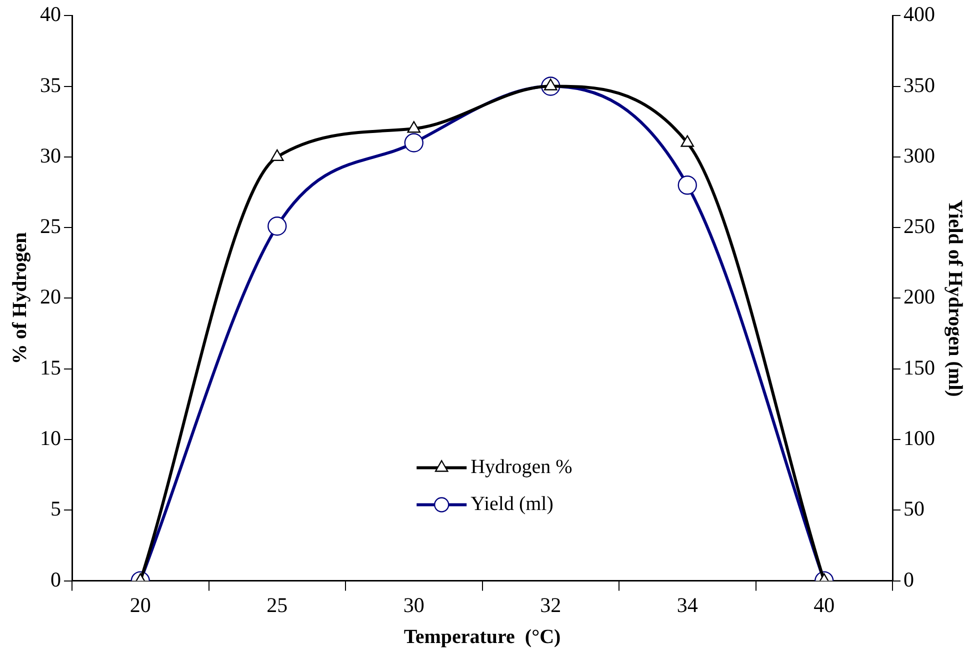  I want to click on y2-tick-label: 400, so click(919, 14).